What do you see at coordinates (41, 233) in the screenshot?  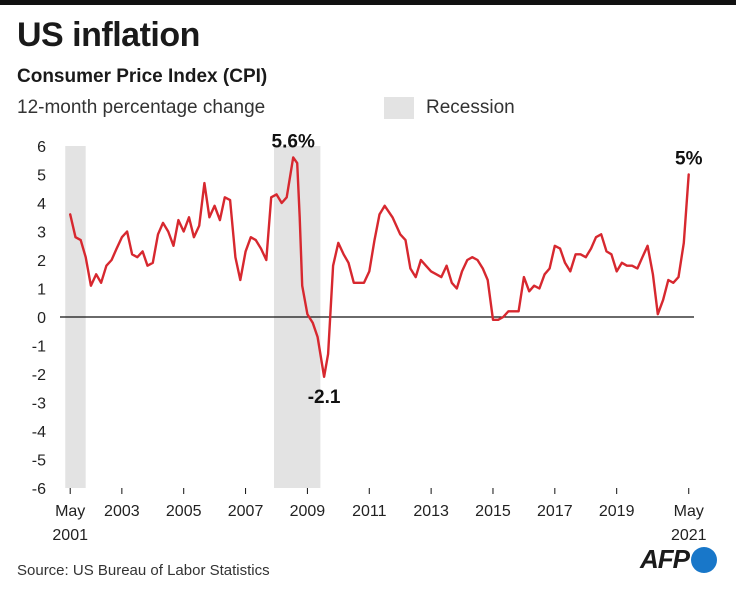 I see `y-tick-label: 3` at bounding box center [41, 233].